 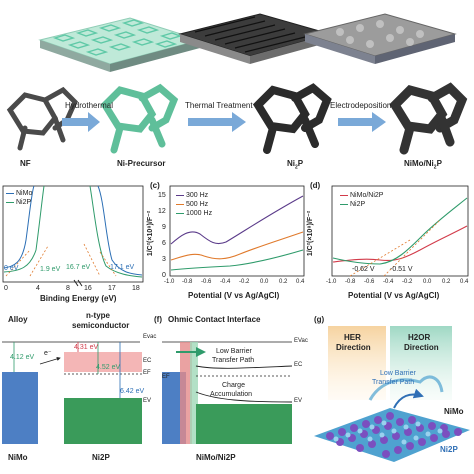 I want to click on f-interface-green, so click(x=194, y=393).